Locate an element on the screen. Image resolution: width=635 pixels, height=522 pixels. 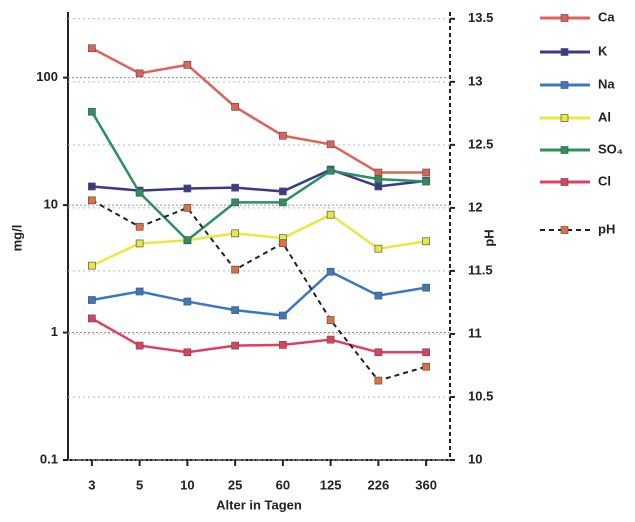
x-tick-label: 226 is located at coordinates (379, 484).